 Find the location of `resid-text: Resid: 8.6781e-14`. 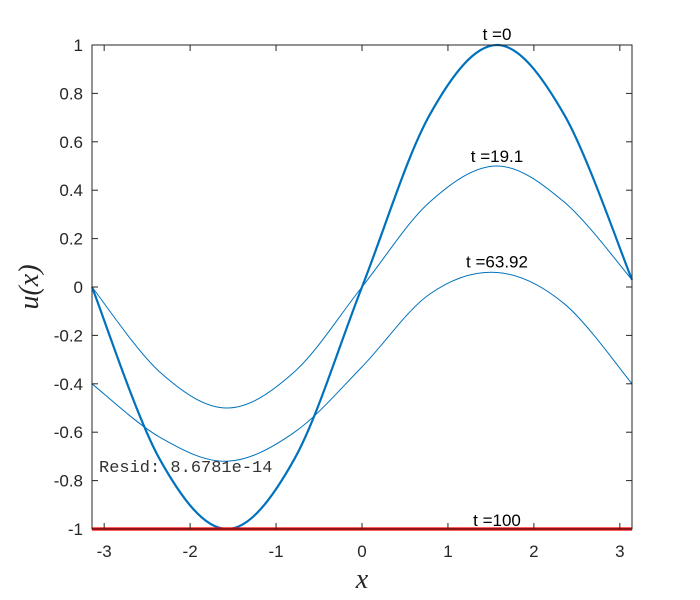

resid-text: Resid: 8.6781e-14 is located at coordinates (185, 468).